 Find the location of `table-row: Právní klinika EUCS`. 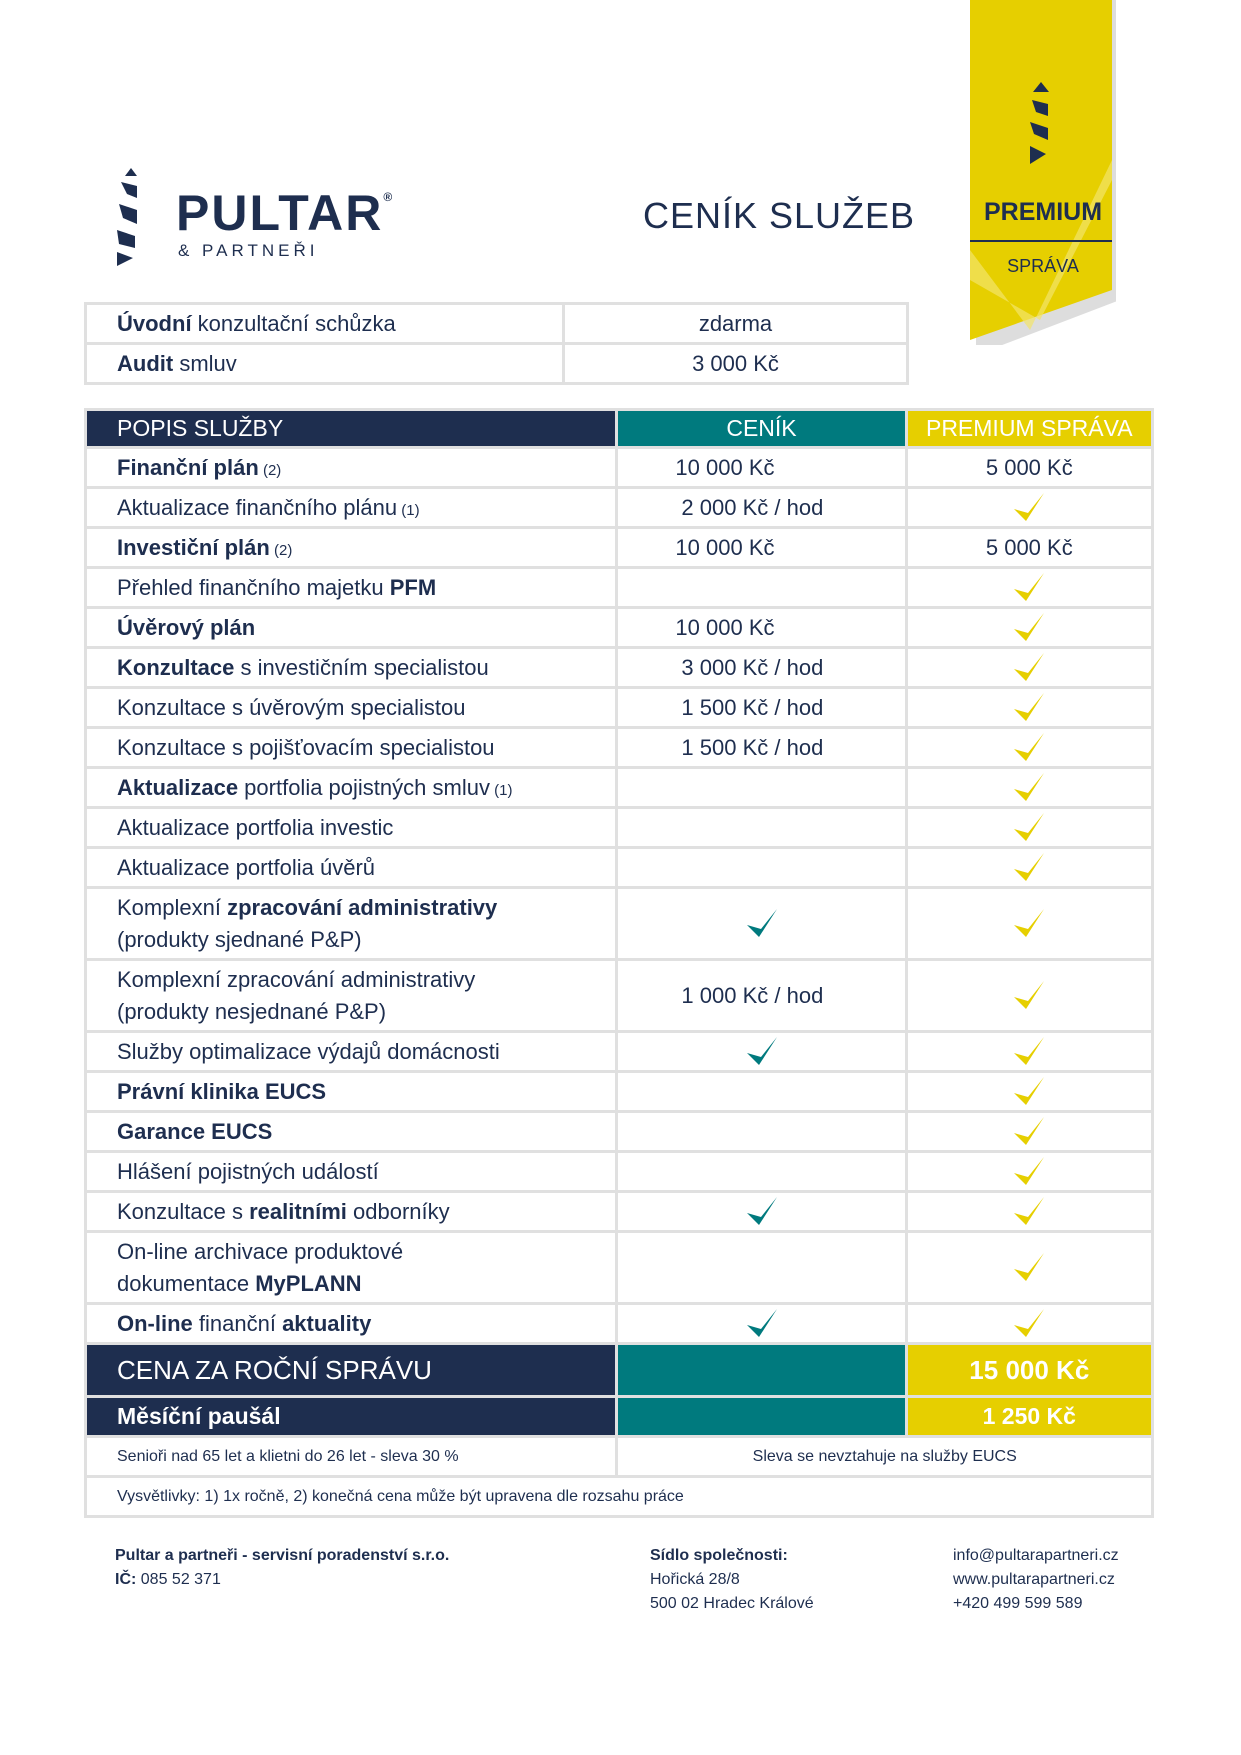

table-row: Právní klinika EUCS is located at coordinates (619, 1091).